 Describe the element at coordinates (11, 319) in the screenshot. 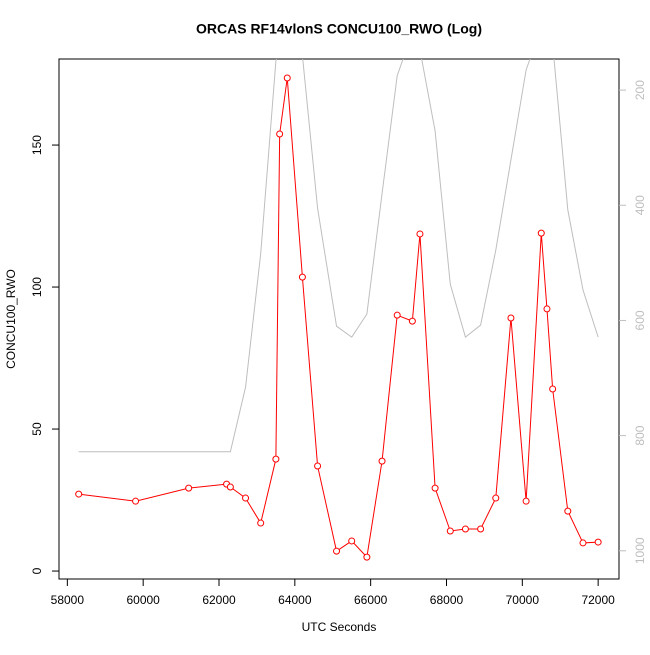

I see `y-axis-label: CONCU100_RWO` at that location.